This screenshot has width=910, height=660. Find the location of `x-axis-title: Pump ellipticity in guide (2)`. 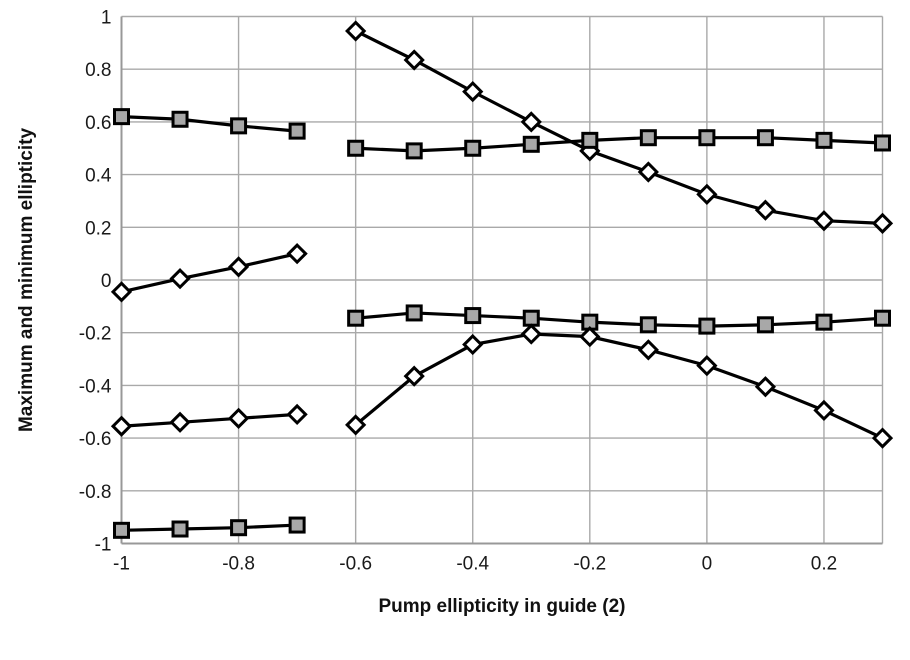

x-axis-title: Pump ellipticity in guide (2) is located at coordinates (502, 606).